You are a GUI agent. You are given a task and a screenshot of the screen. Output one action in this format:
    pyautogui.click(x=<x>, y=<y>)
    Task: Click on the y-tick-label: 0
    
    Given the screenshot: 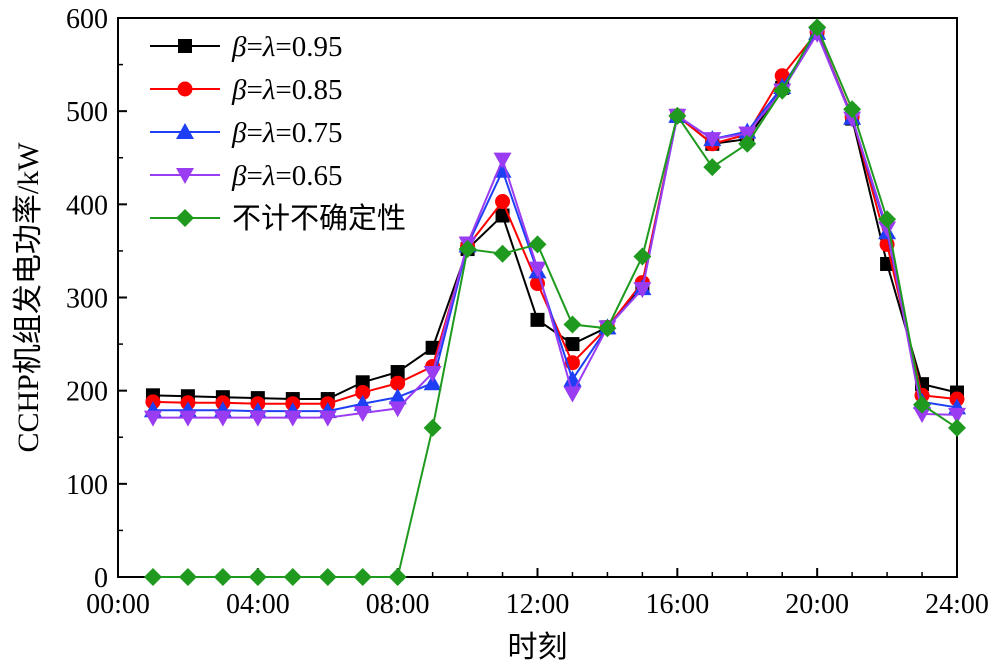 What is the action you would take?
    pyautogui.click(x=101, y=578)
    